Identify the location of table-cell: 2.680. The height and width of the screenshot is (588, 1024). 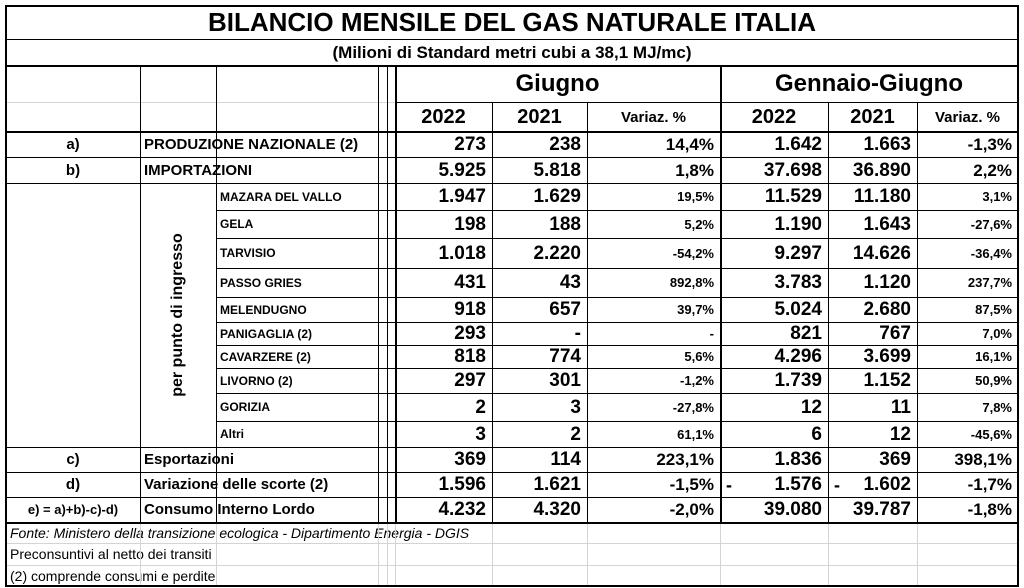
(887, 309).